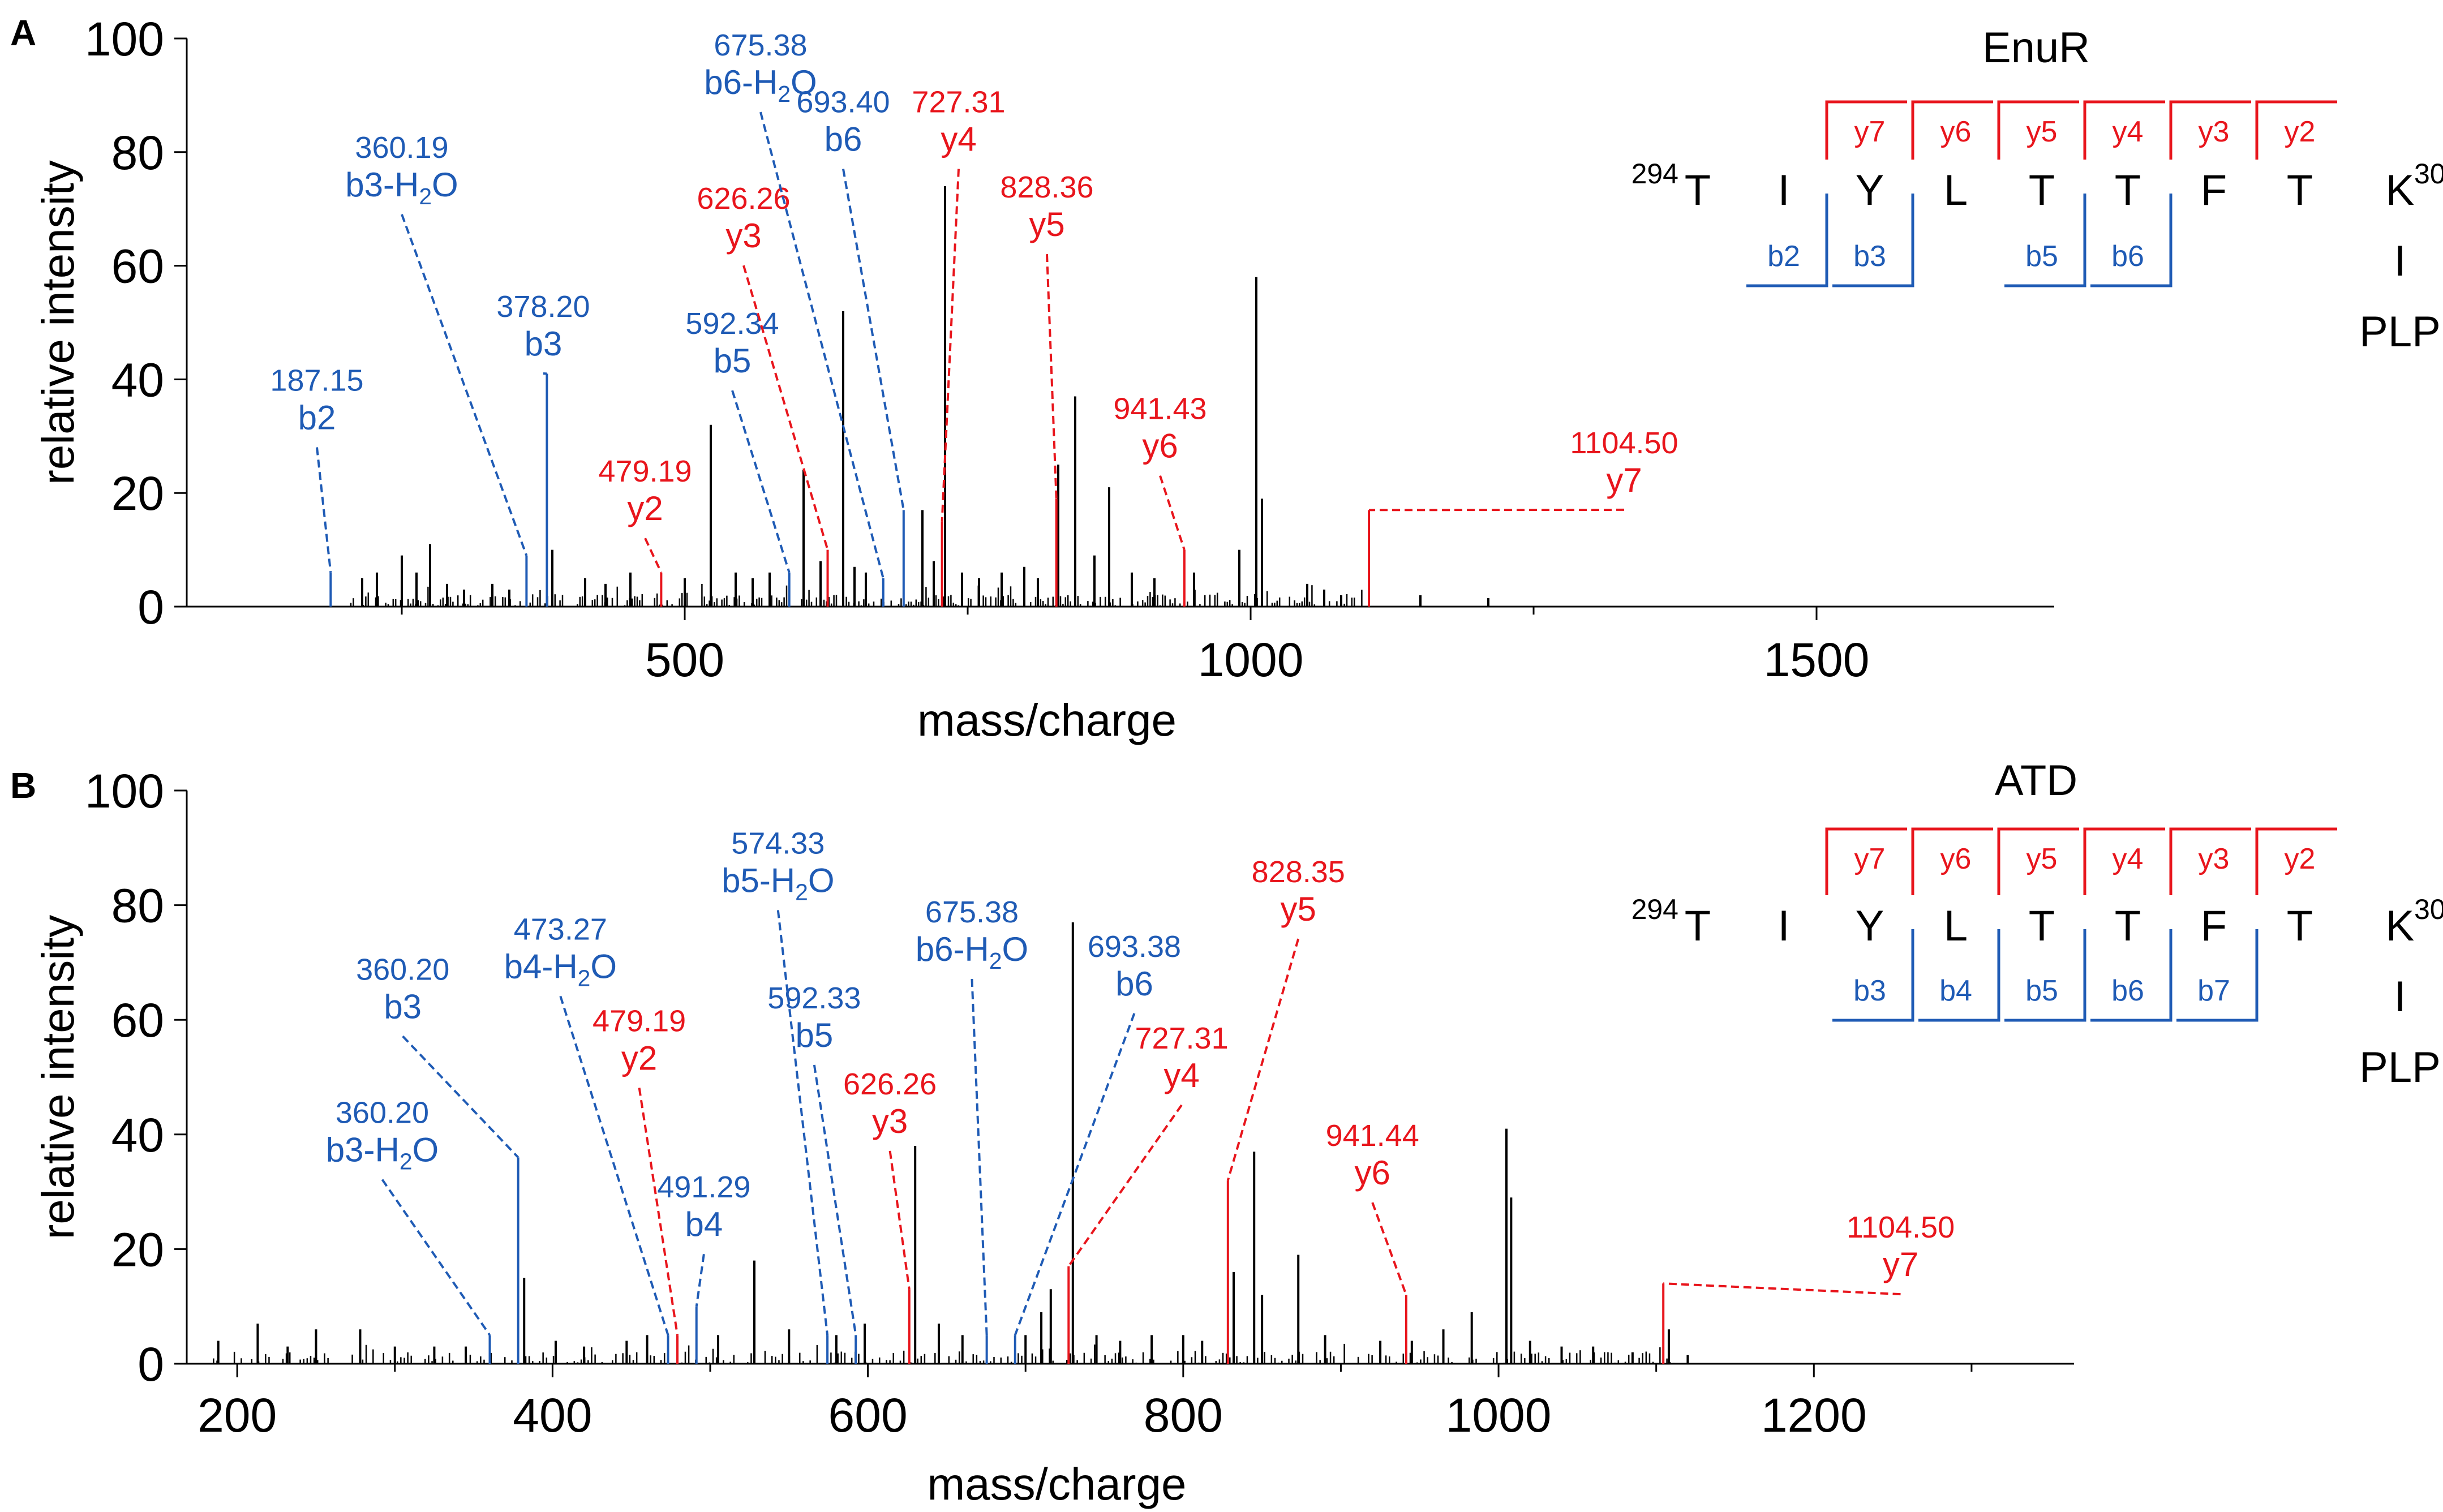 The image size is (2443, 1512). Describe the element at coordinates (1901, 1227) in the screenshot. I see `peak-mz-label: 1104.50` at that location.